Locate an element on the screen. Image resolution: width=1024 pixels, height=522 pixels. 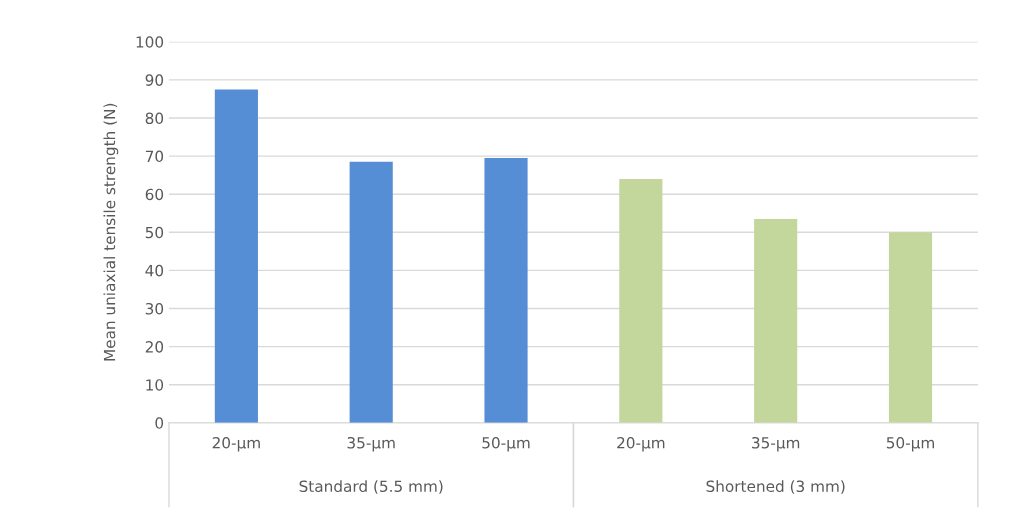
y-tick-label: 40 is located at coordinates (154, 270).